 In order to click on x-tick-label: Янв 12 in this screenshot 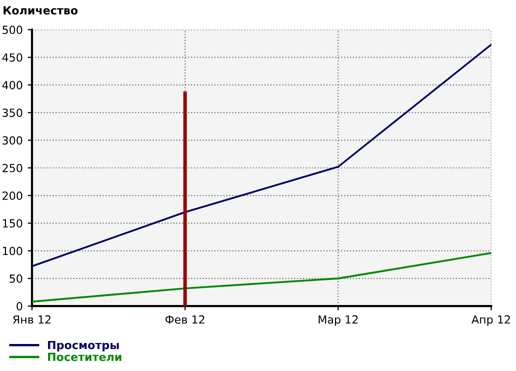, I will do `click(31, 319)`.